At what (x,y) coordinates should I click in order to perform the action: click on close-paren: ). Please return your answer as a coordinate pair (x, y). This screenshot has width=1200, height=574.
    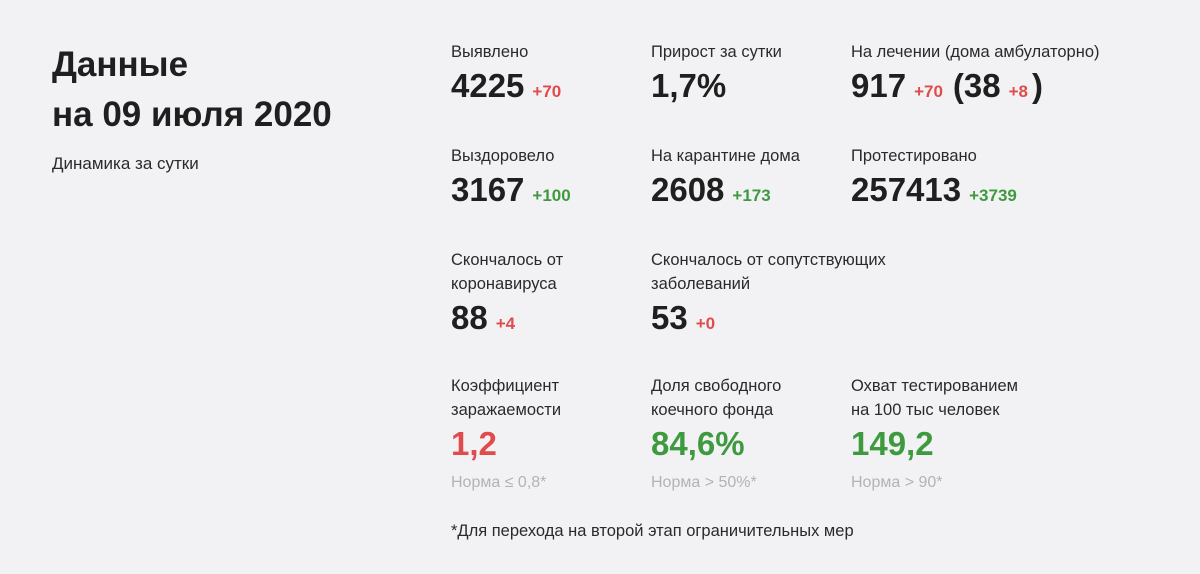
    Looking at the image, I should click on (1038, 85).